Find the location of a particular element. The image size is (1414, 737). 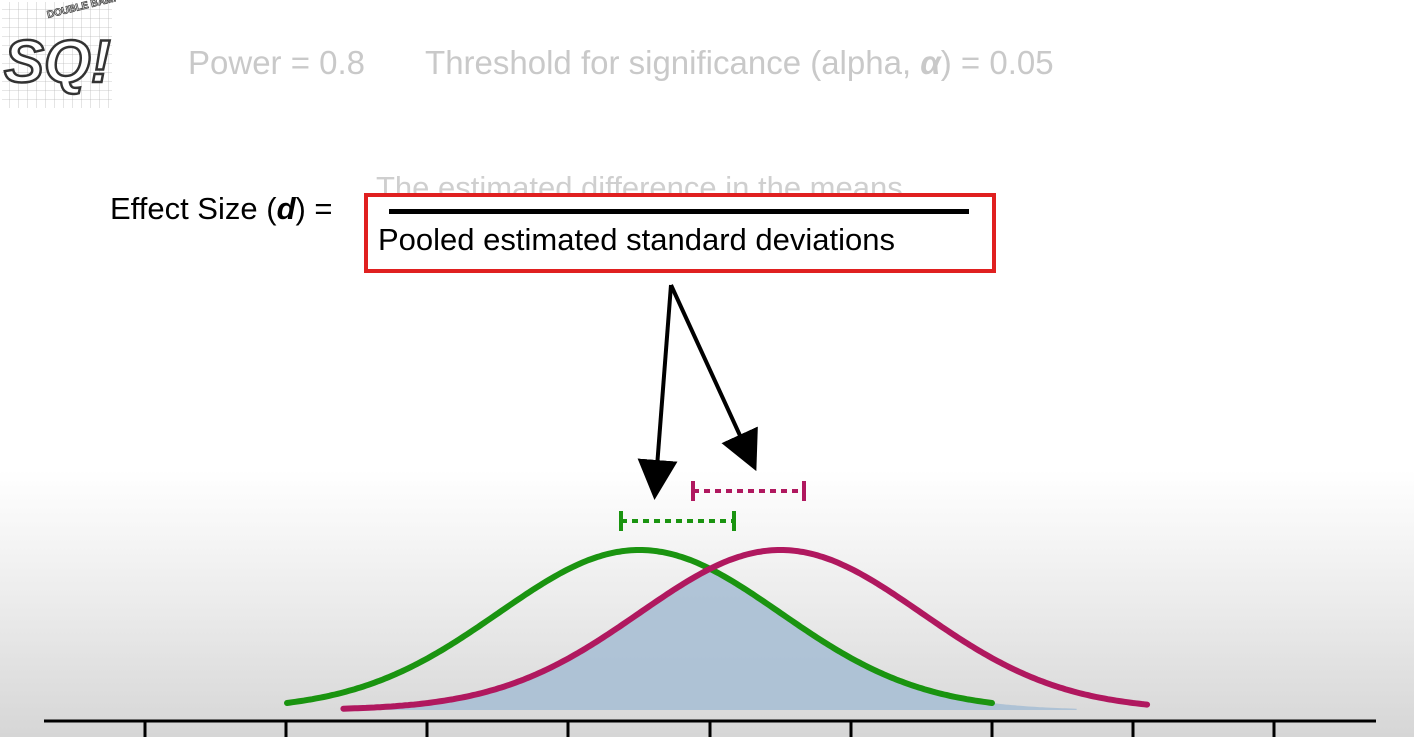

effect-size-prefix: Effect Size ( is located at coordinates (193, 208).